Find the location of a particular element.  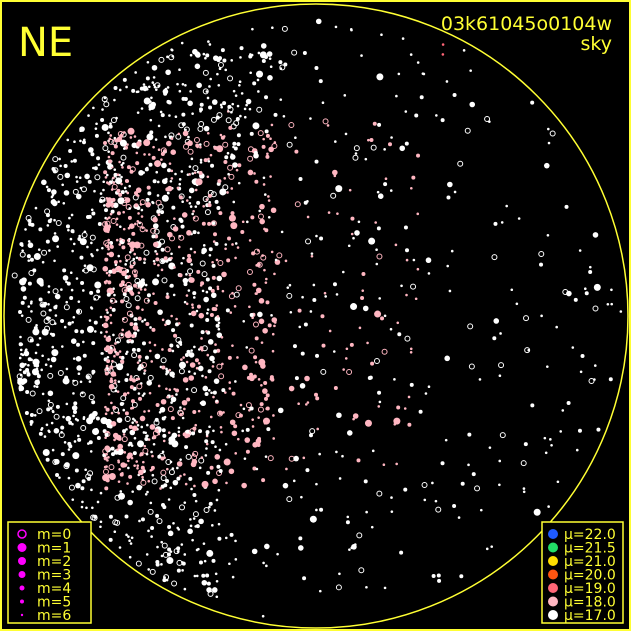

legend-label: μ=19.0 is located at coordinates (590, 589).